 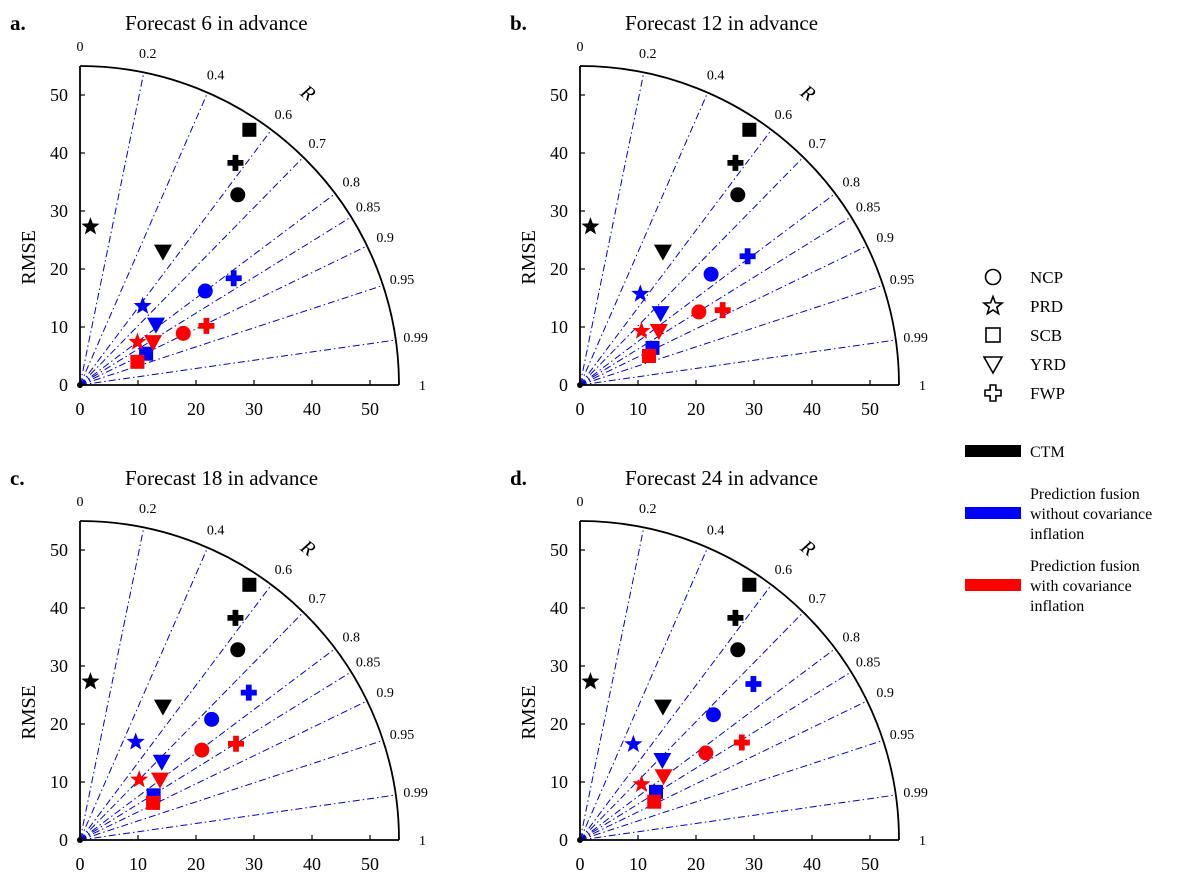 I want to click on legend-fwp-marker, so click(x=993, y=393).